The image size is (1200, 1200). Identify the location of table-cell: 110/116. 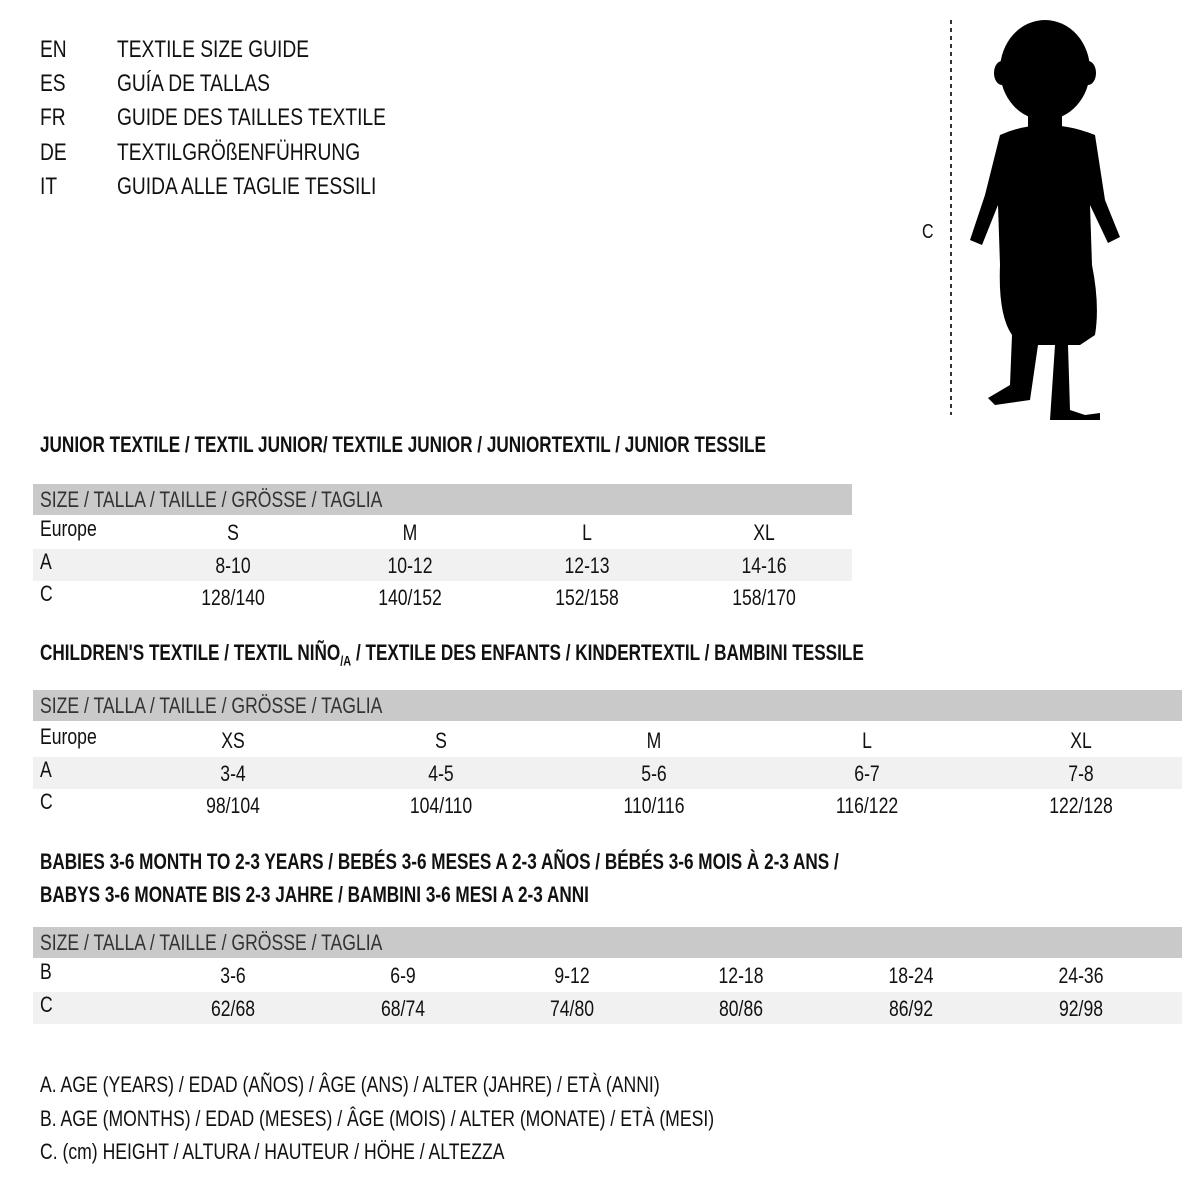
(654, 805).